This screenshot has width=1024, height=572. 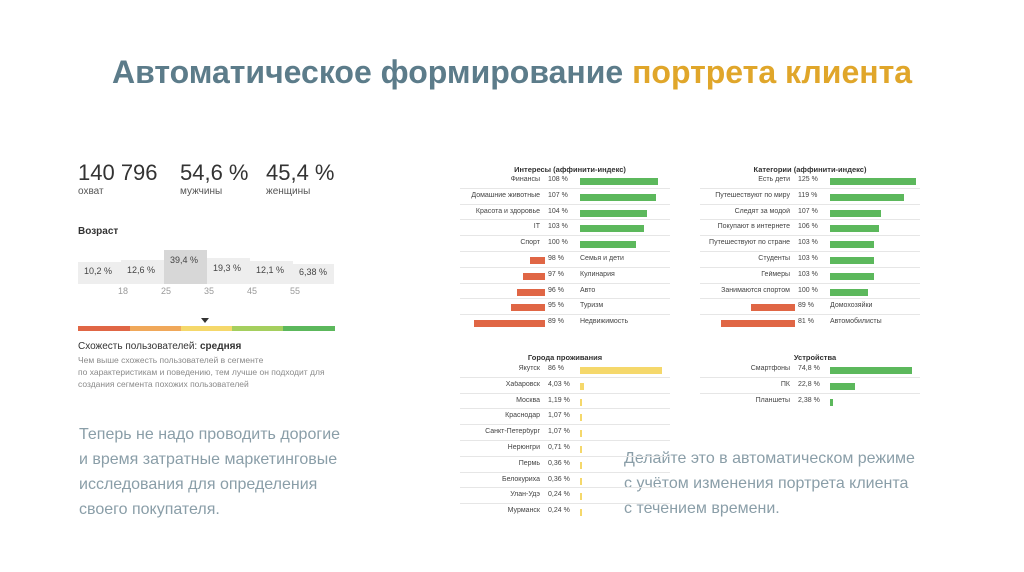 I want to click on share-label: Якутск, so click(x=529, y=368).